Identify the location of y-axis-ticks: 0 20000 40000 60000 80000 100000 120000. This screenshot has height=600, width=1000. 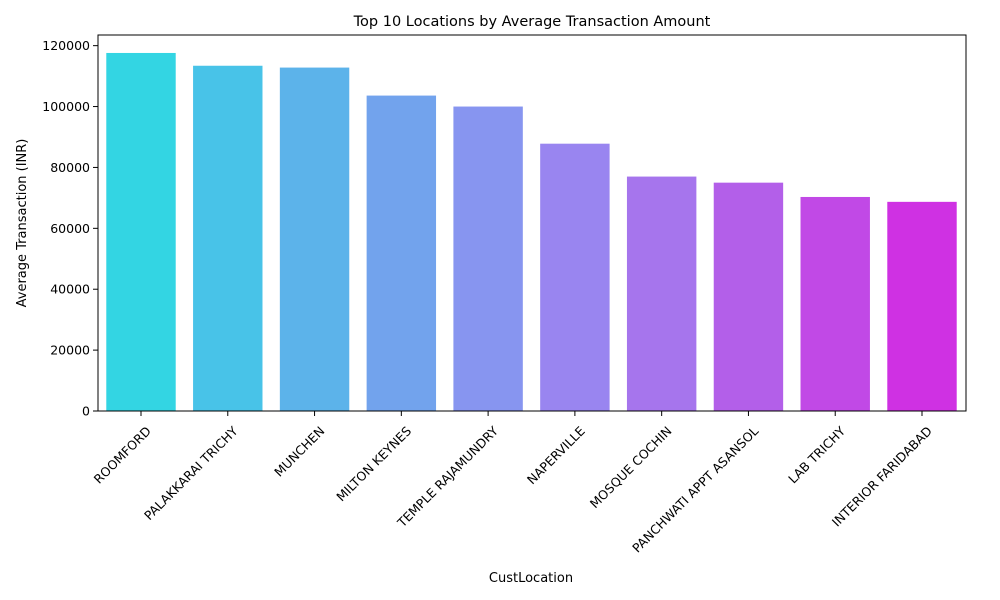
(70, 228).